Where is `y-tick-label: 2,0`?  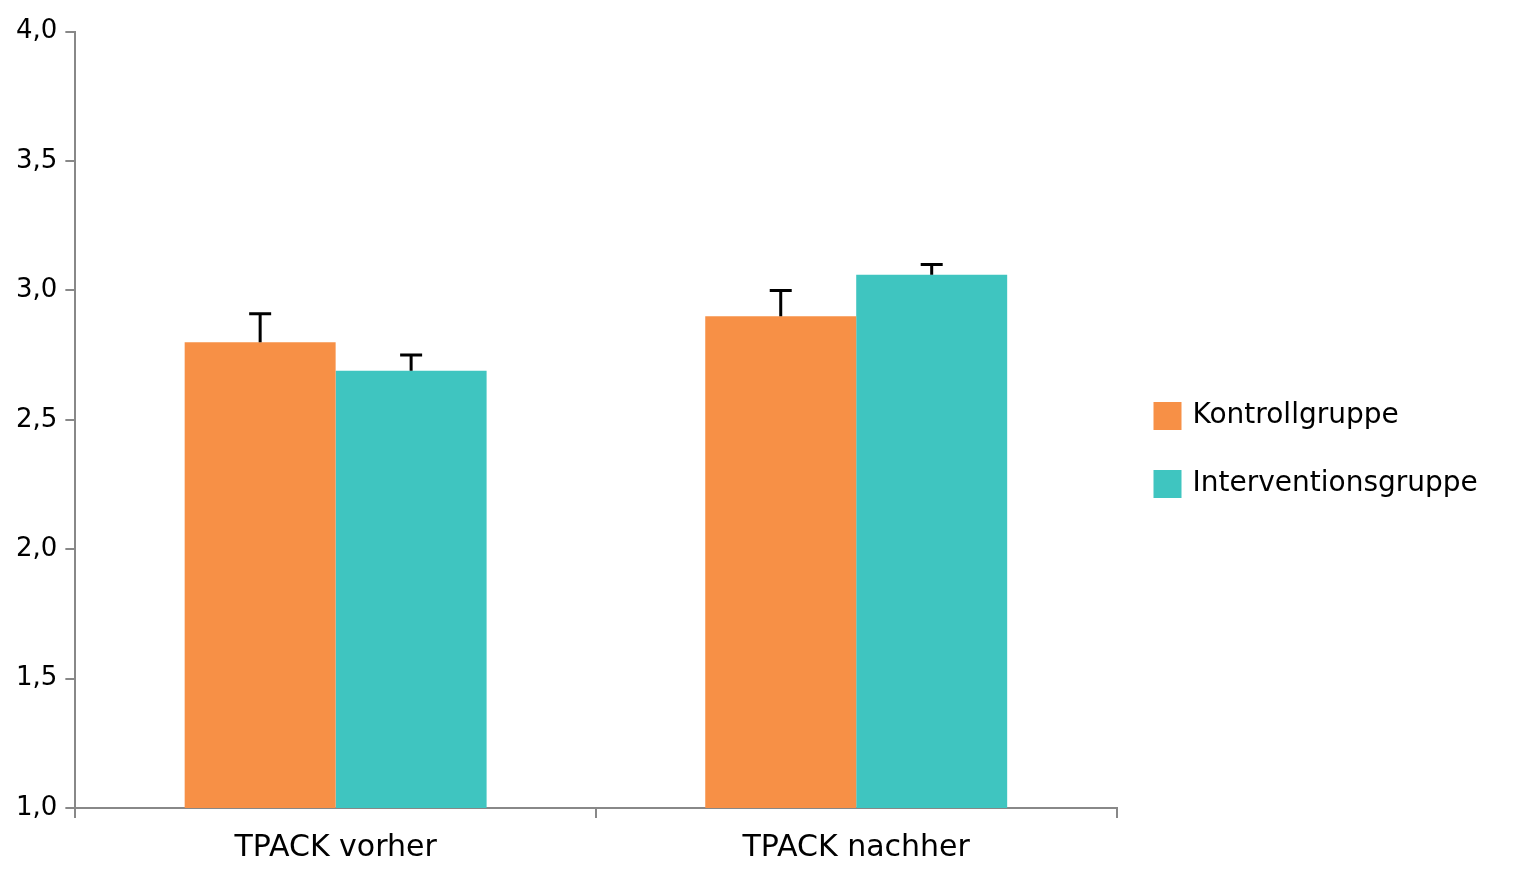
y-tick-label: 2,0 is located at coordinates (36, 546).